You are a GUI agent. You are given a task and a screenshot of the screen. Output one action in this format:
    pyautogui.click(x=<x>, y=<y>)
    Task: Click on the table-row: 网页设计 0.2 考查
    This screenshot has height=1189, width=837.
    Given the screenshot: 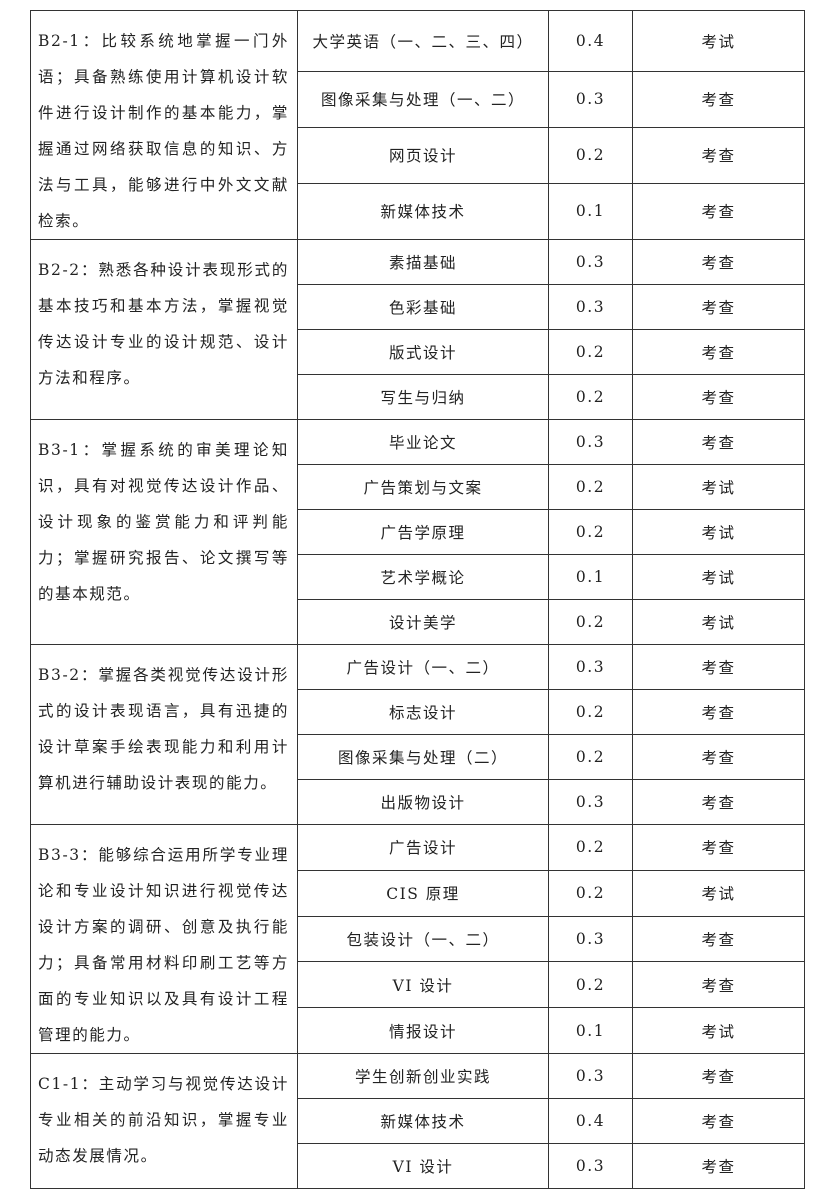 What is the action you would take?
    pyautogui.click(x=418, y=155)
    